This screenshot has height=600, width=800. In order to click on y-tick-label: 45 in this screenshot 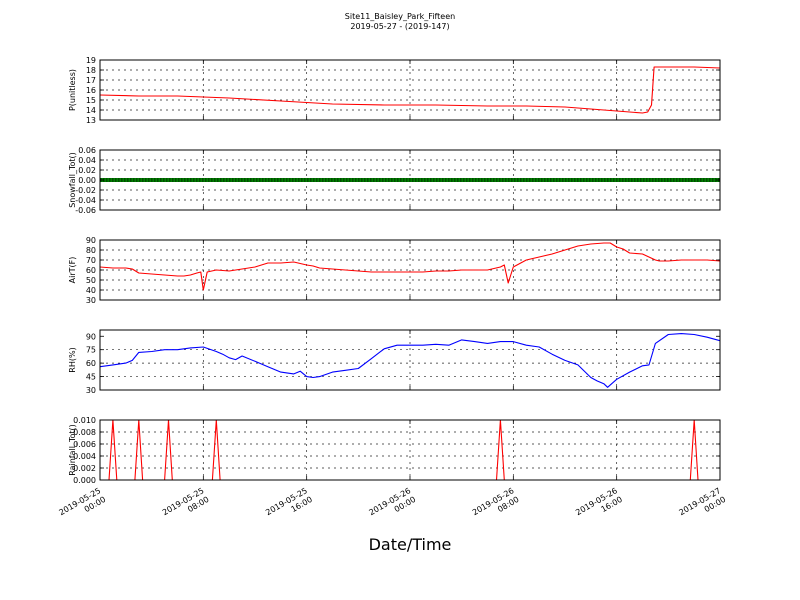, I will do `click(91, 377)`.